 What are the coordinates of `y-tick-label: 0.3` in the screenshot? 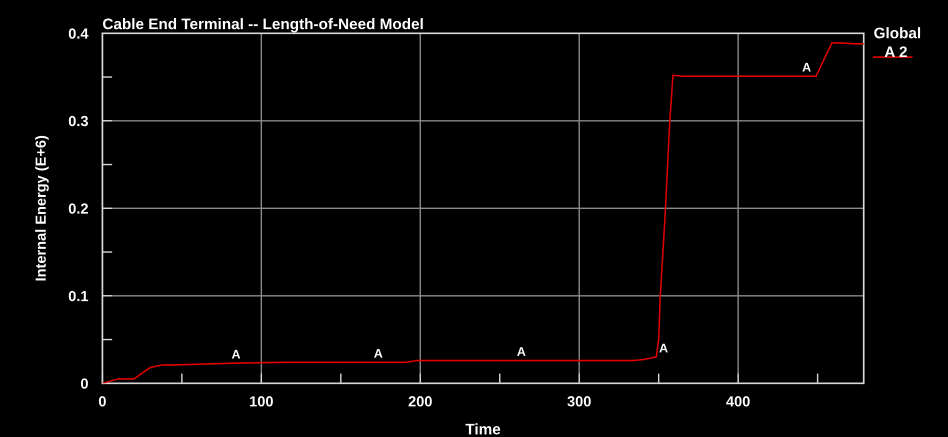 It's located at (78, 121).